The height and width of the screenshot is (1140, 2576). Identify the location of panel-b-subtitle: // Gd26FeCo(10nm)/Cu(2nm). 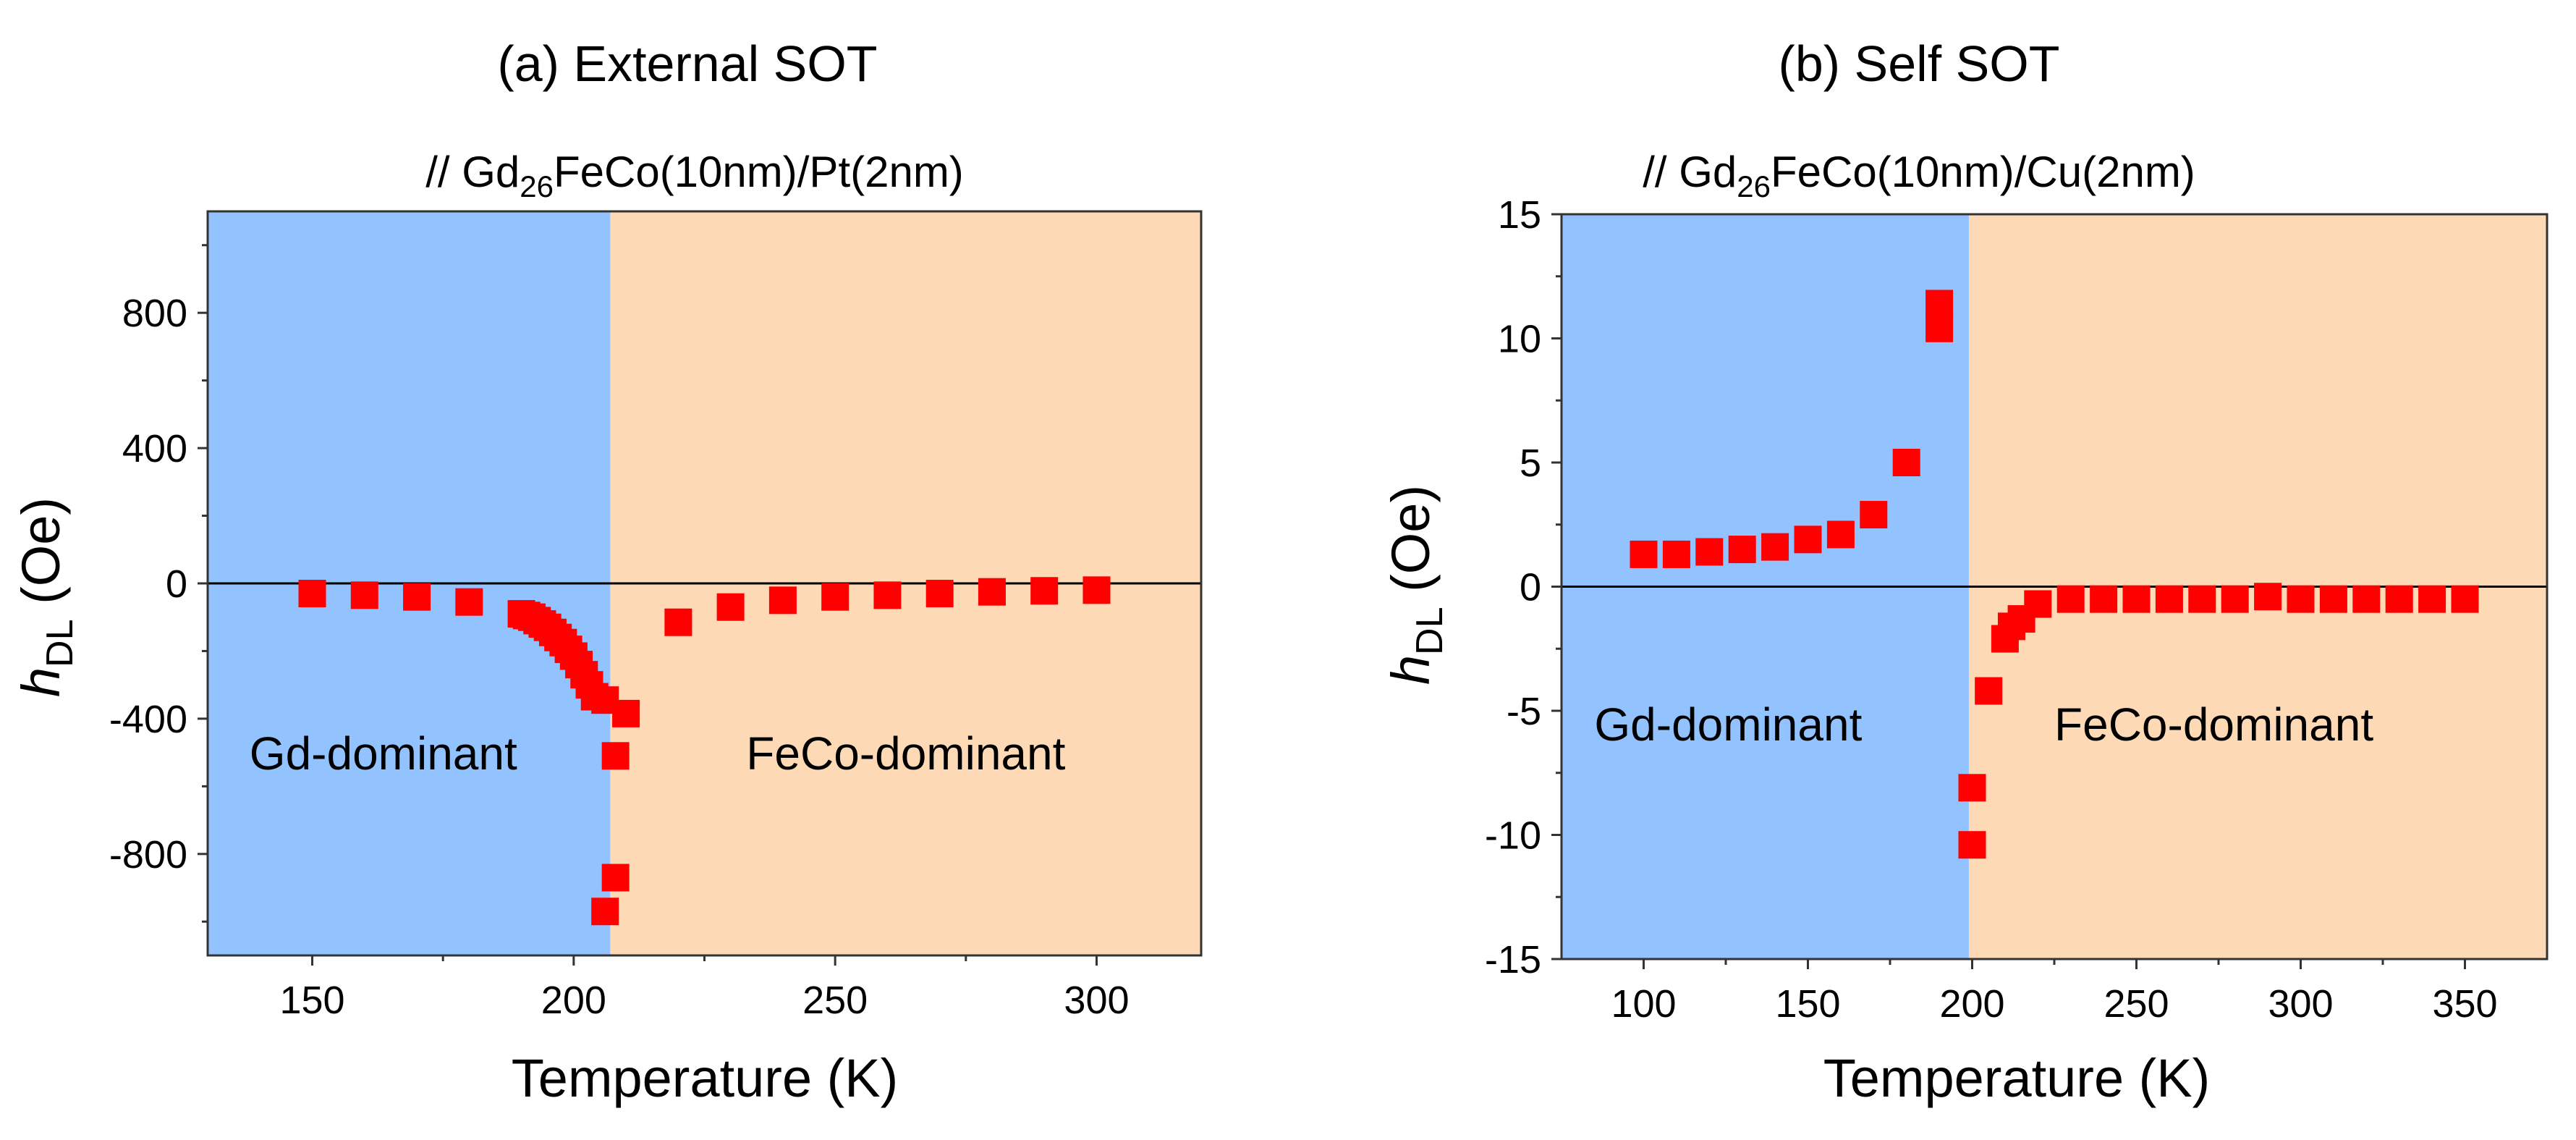
(1919, 175).